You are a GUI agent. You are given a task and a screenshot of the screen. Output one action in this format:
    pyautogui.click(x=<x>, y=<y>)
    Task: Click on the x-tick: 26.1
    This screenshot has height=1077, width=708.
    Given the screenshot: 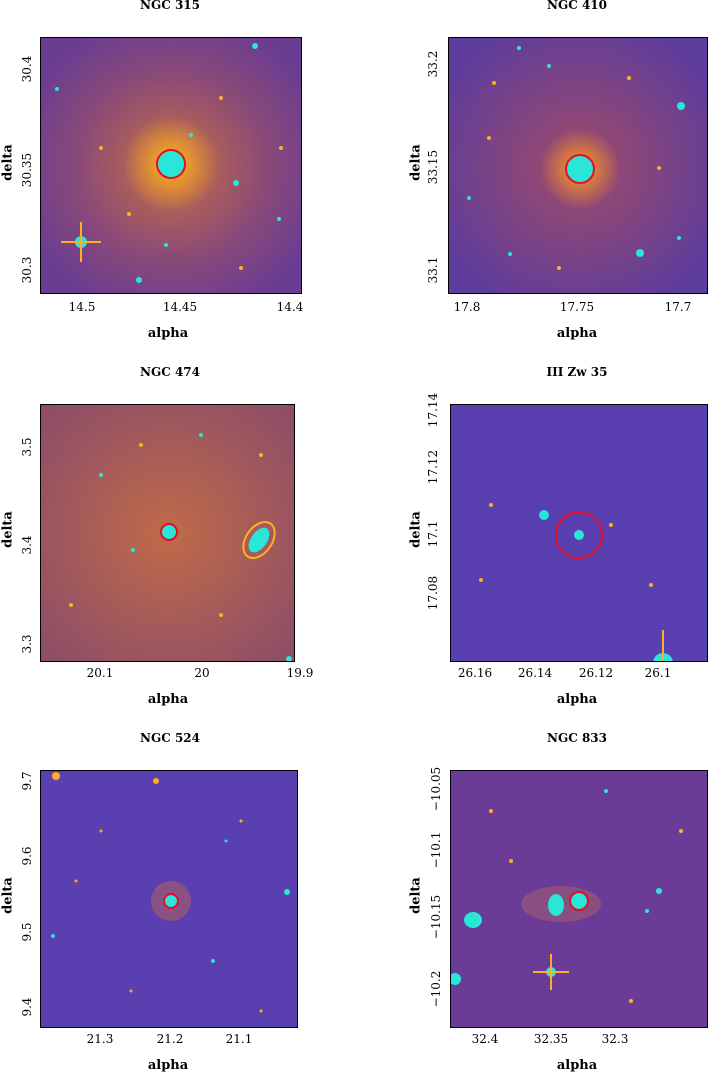 What is the action you would take?
    pyautogui.click(x=658, y=673)
    